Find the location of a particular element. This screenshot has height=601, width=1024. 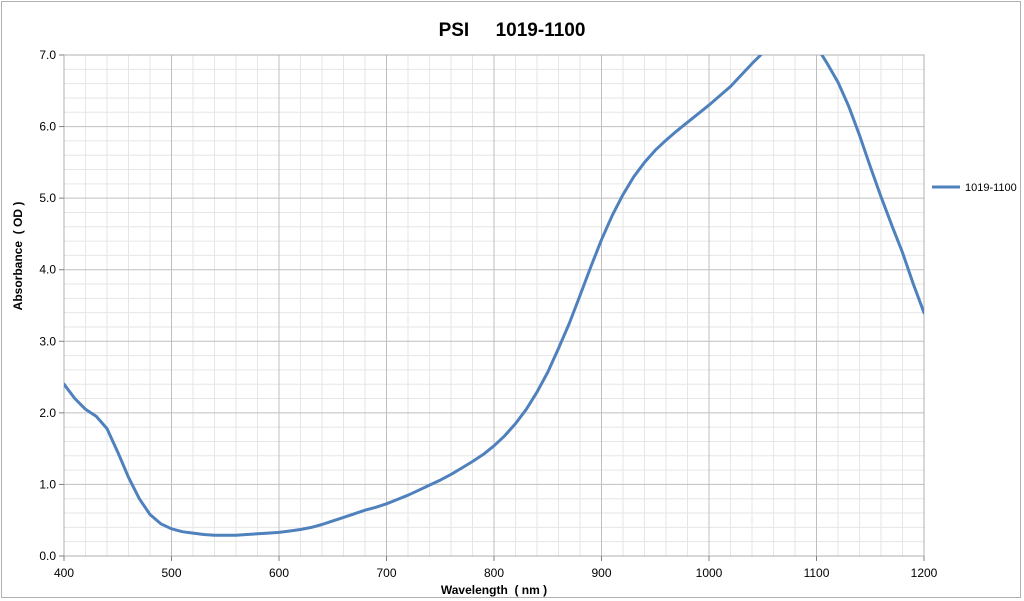

x-tick-label: 400 is located at coordinates (64, 573).